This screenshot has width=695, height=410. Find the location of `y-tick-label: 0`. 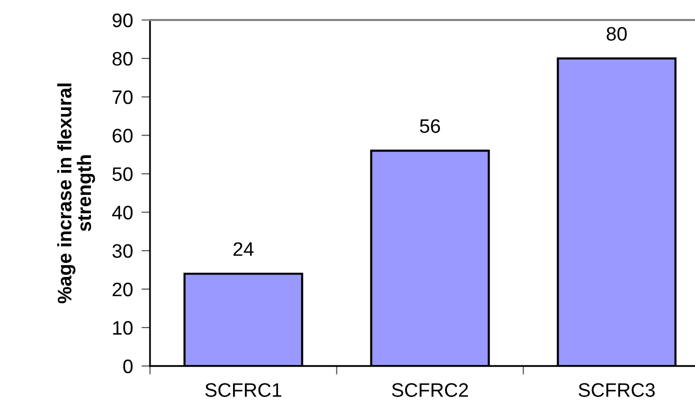

y-tick-label: 0 is located at coordinates (128, 366).